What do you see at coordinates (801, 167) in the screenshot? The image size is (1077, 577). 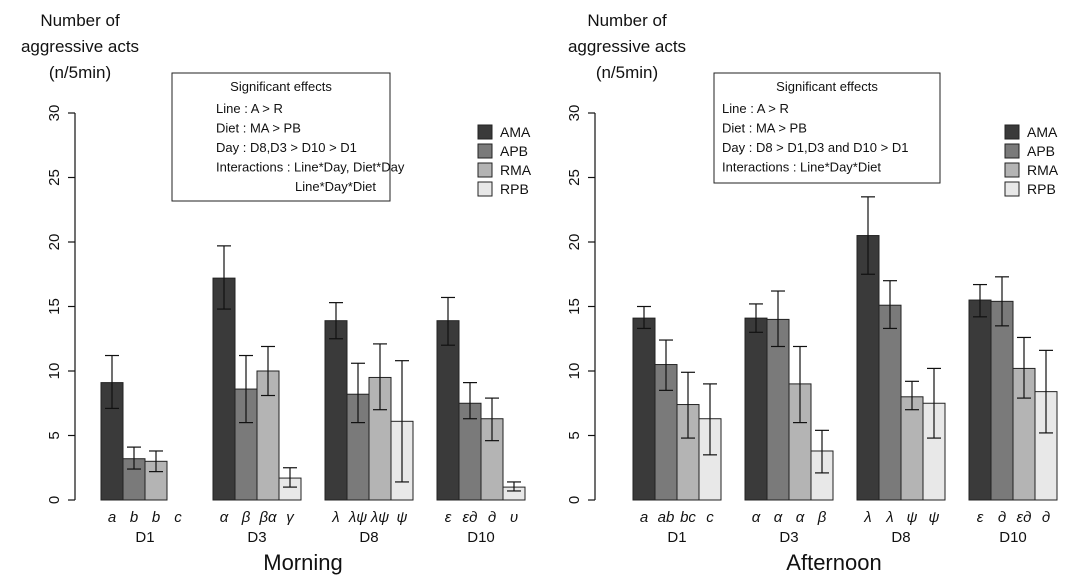 I see `significance-line: Interactions : Line*Day*Diet` at bounding box center [801, 167].